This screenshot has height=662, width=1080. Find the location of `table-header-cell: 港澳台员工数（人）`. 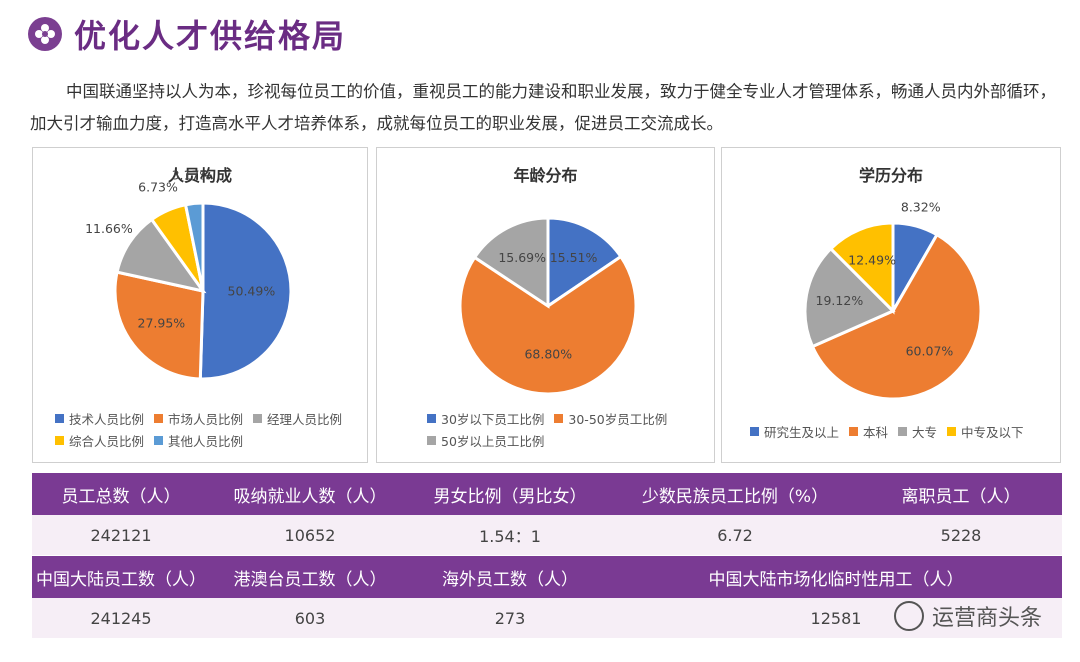

table-header-cell: 港澳台员工数（人） is located at coordinates (310, 579).